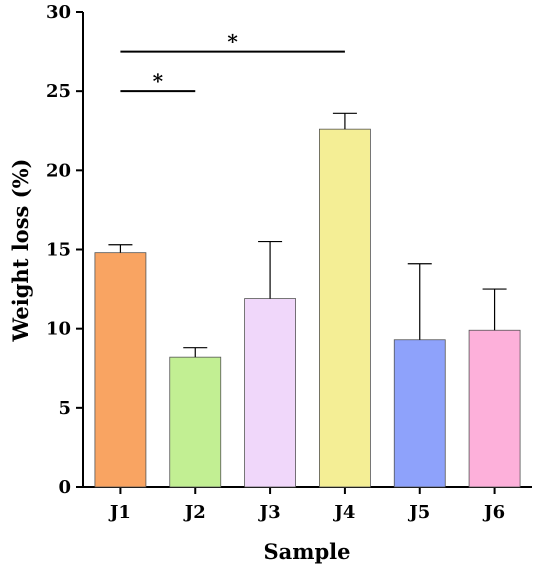  What do you see at coordinates (20, 251) in the screenshot?
I see `y-axis-title: Weight loss (%)` at bounding box center [20, 251].